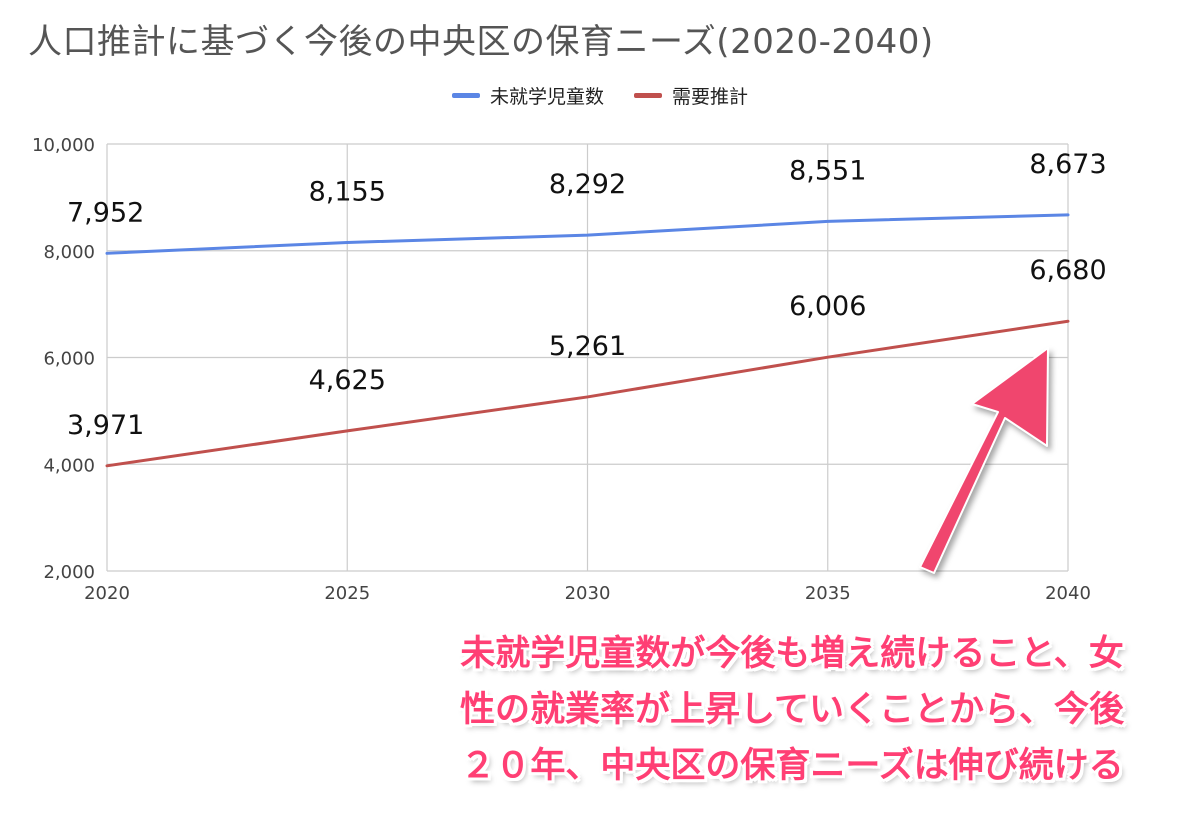 The width and height of the screenshot is (1200, 813). What do you see at coordinates (588, 593) in the screenshot?
I see `x-tick-label: 2030` at bounding box center [588, 593].